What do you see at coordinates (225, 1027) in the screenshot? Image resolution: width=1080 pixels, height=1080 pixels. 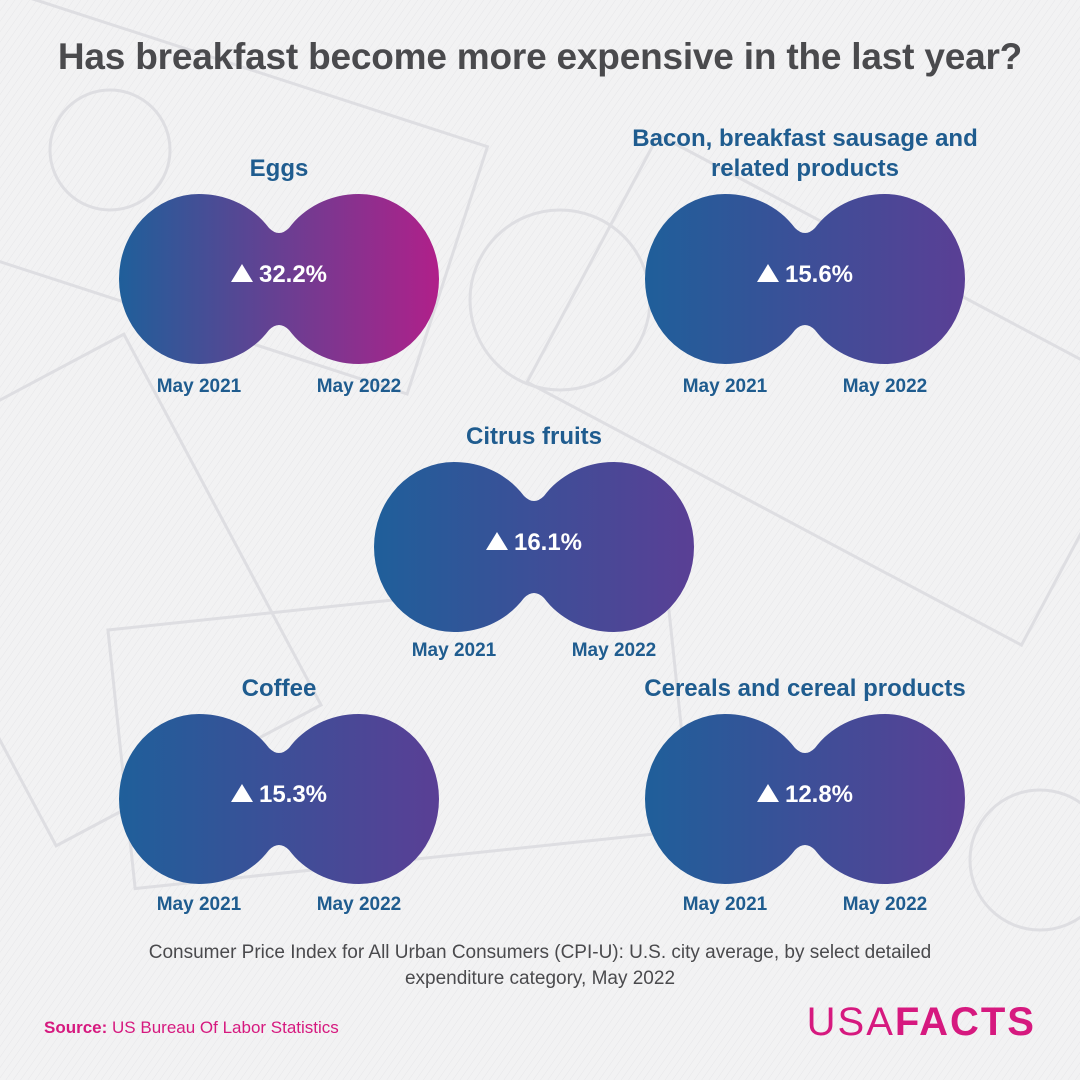 I see `source-text: US Bureau Of Labor Statistics` at bounding box center [225, 1027].